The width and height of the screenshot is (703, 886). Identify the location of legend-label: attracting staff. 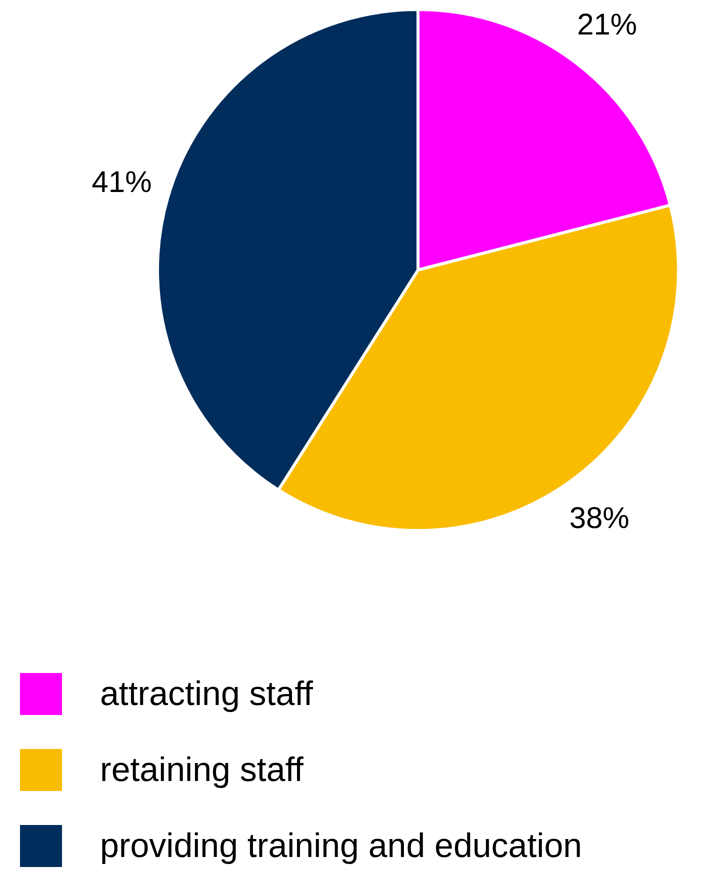
(206, 694).